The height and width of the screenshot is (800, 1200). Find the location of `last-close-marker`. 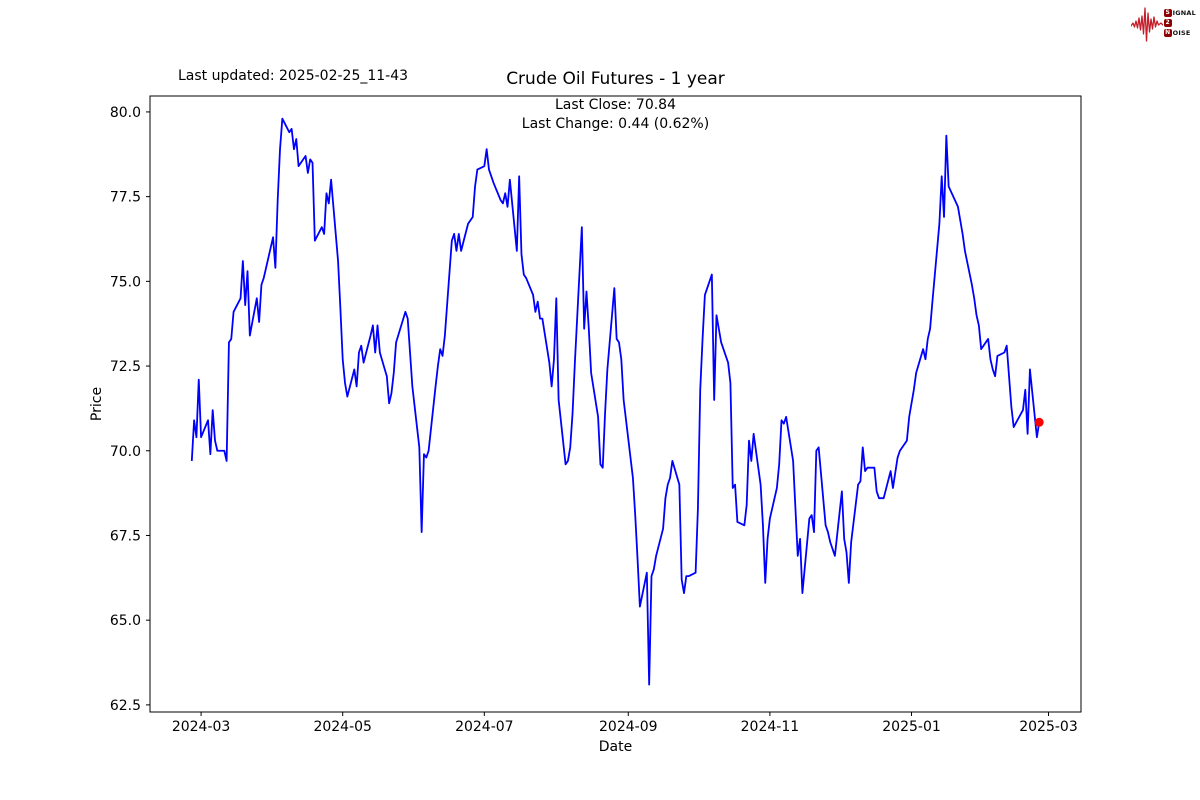

last-close-marker is located at coordinates (1039, 422).